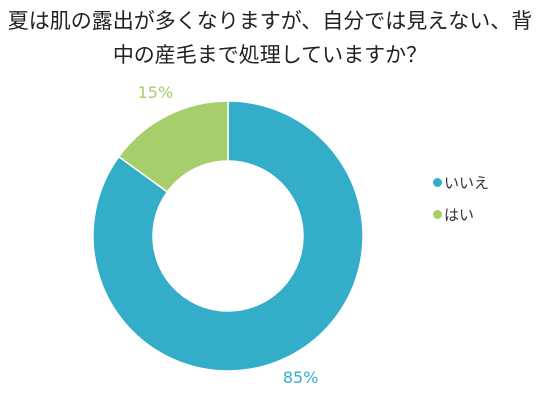  Describe the element at coordinates (437, 182) in the screenshot. I see `legend-marker-iie` at that location.